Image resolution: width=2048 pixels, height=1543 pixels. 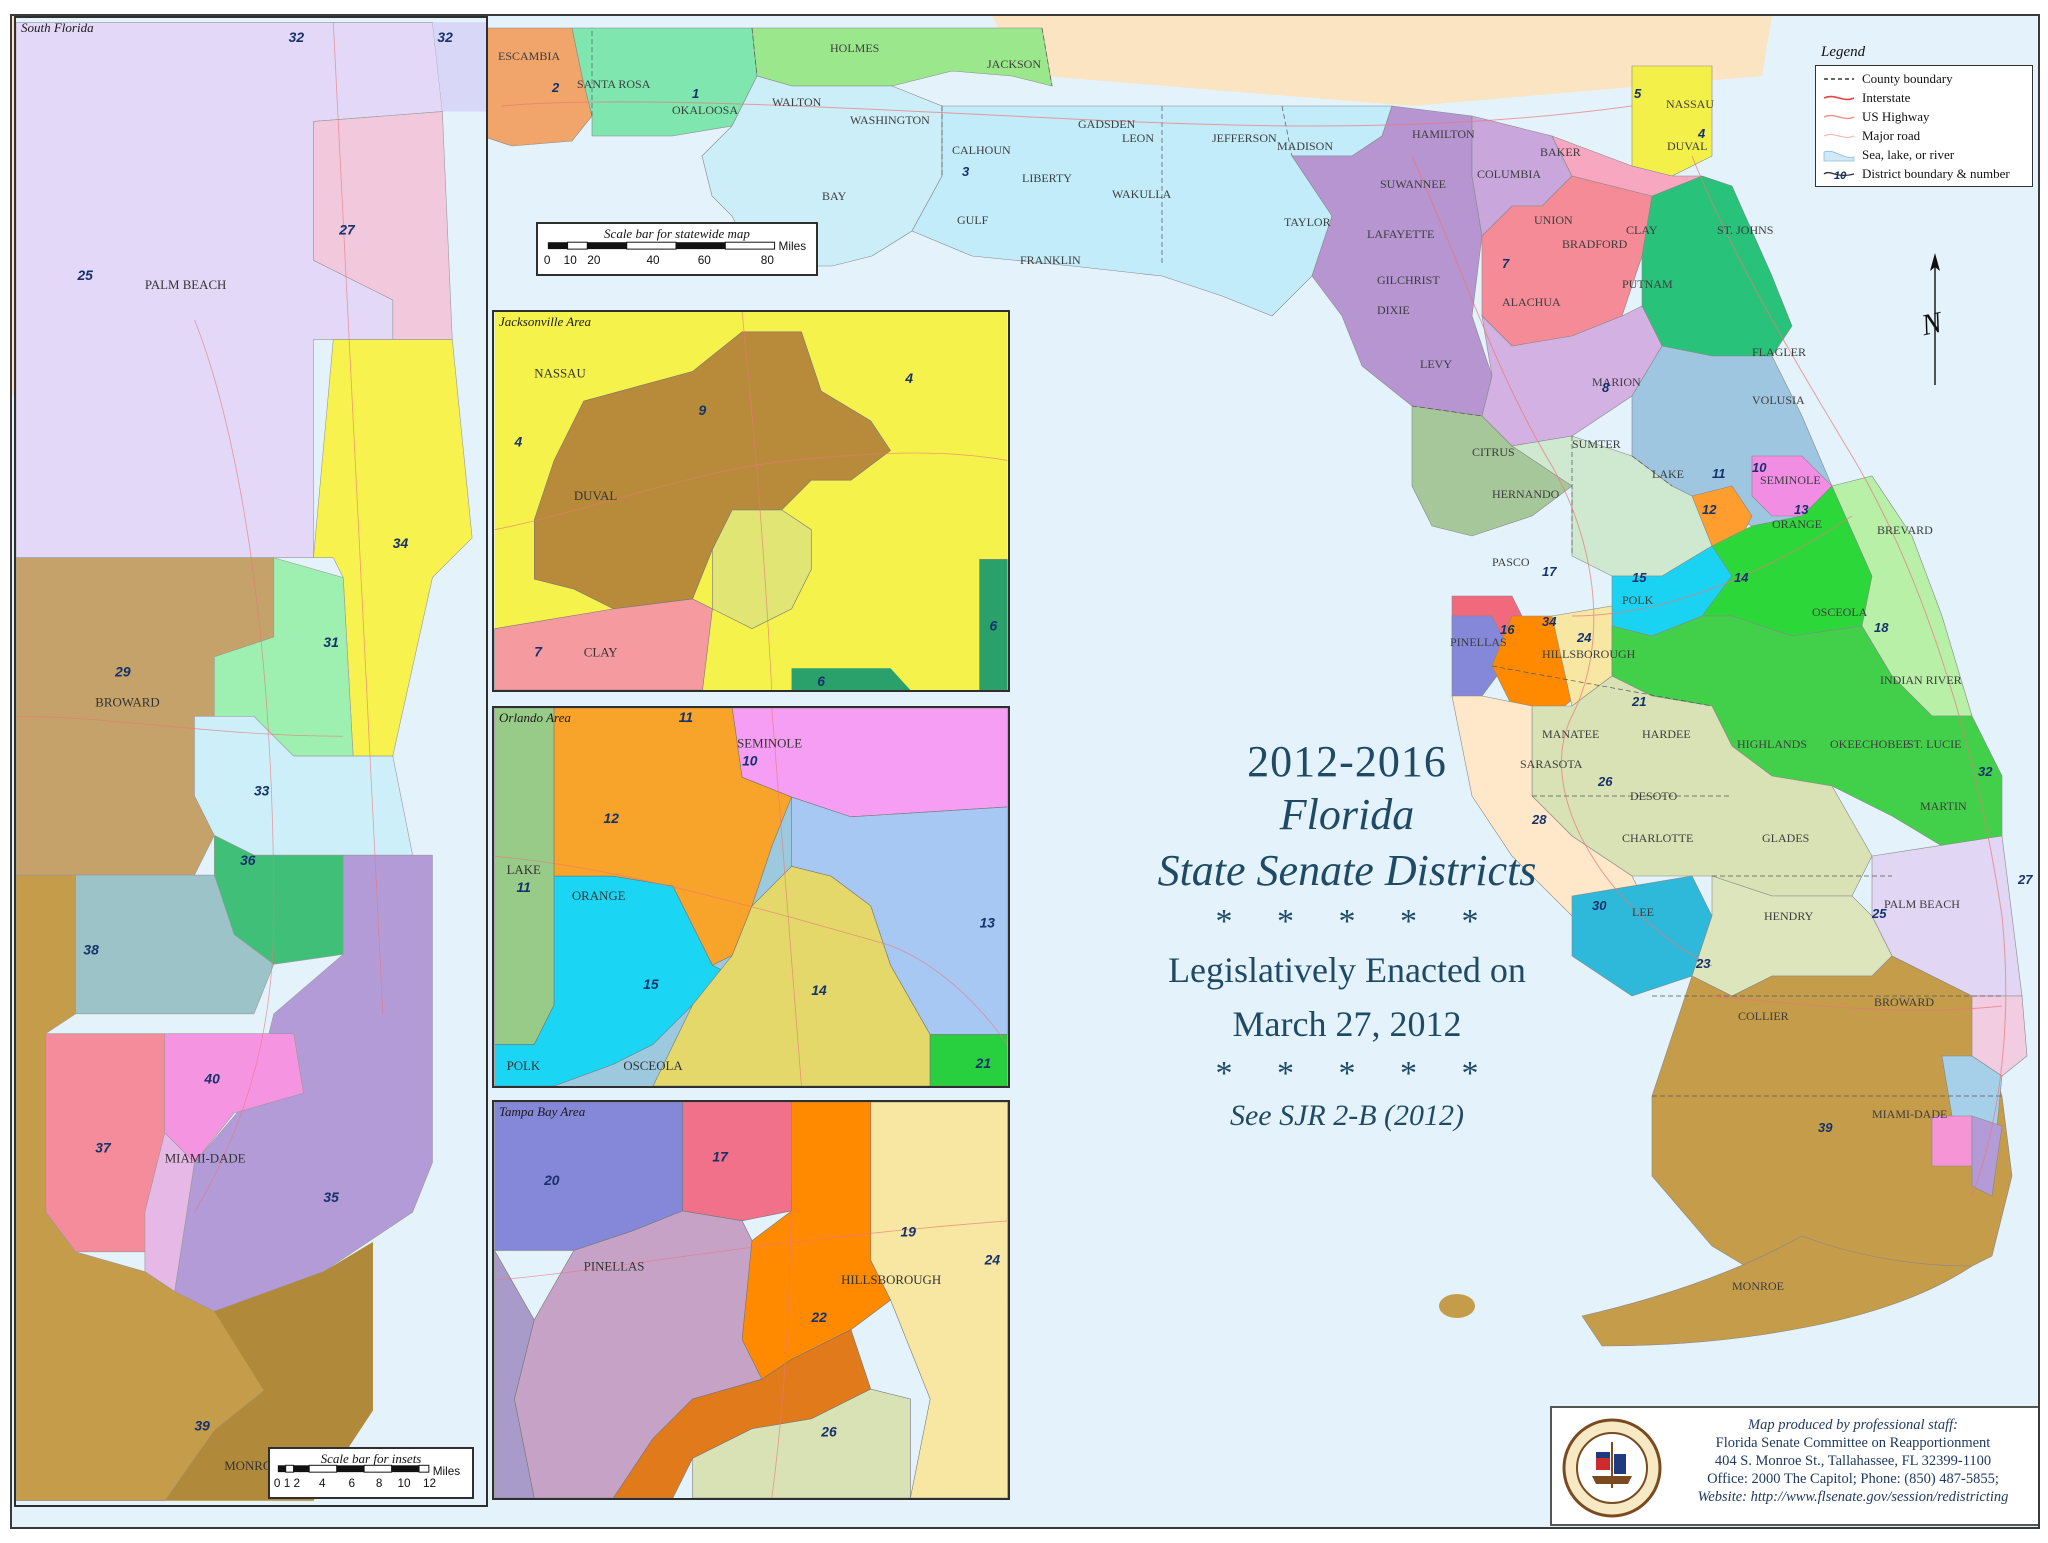 I want to click on scale-title: Scale bar for statewide map, so click(x=677, y=233).